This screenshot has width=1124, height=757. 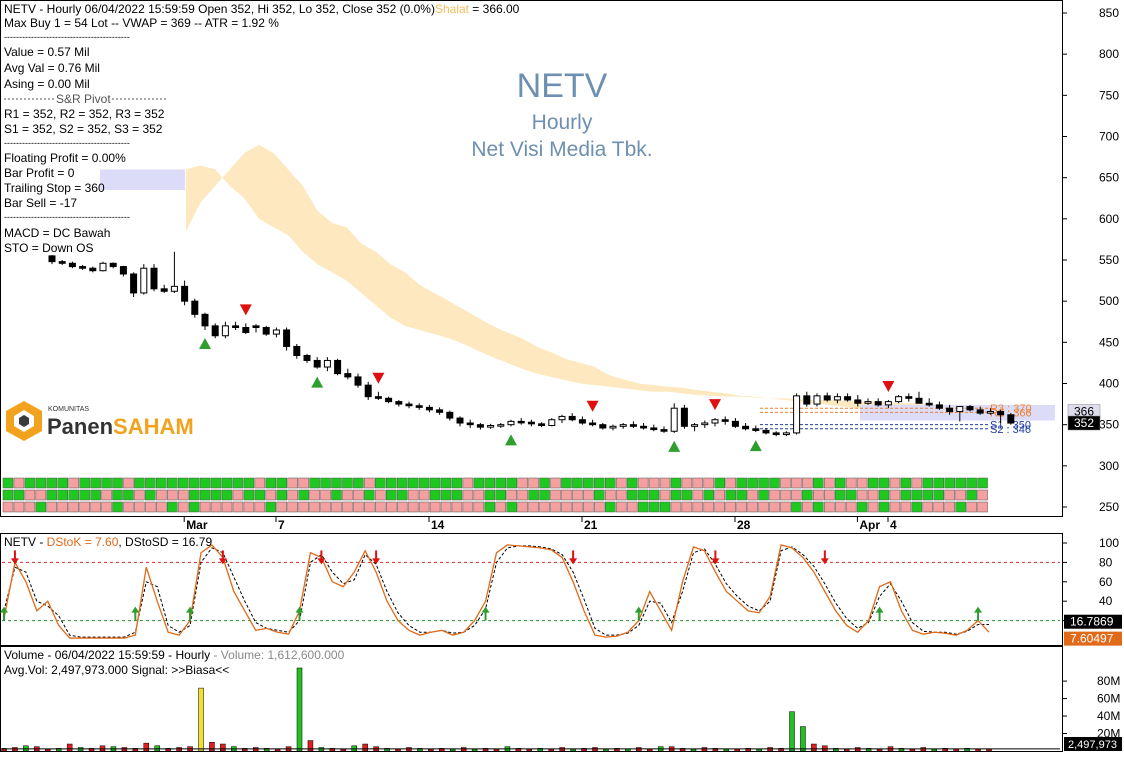 I want to click on stoch-marker, so click(x=1093, y=638).